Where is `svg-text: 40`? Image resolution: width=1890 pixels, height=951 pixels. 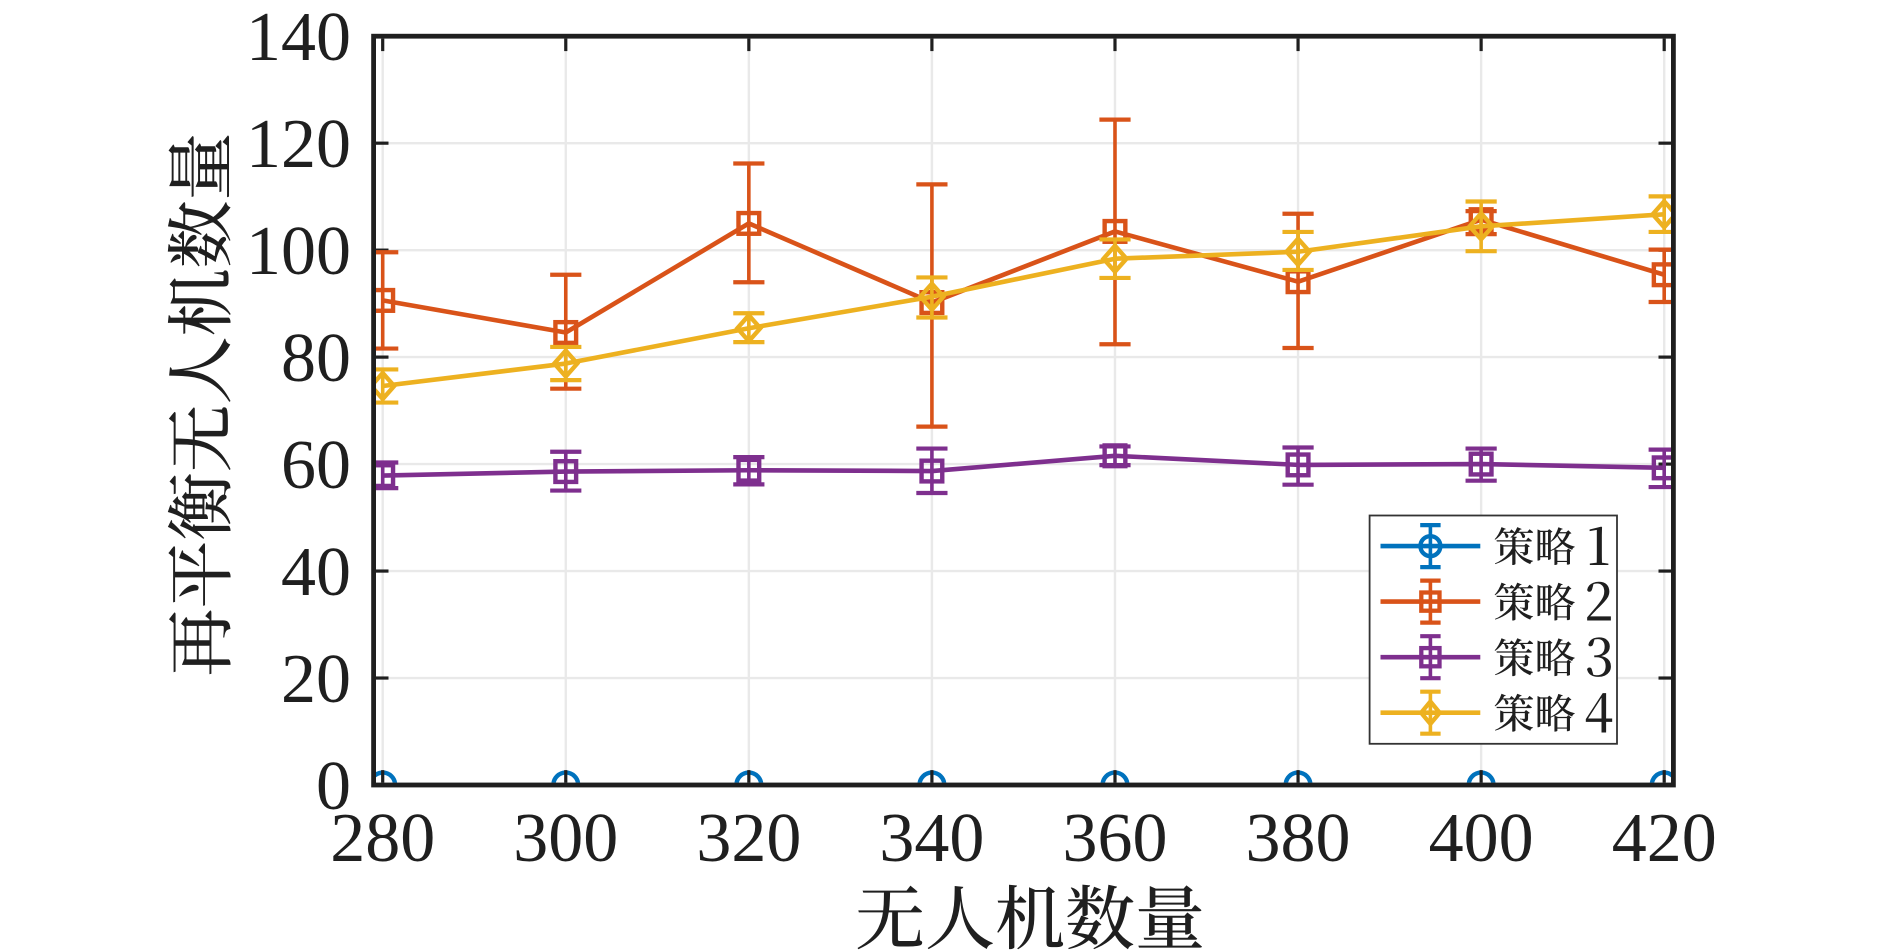
svg-text: 40 is located at coordinates (316, 572).